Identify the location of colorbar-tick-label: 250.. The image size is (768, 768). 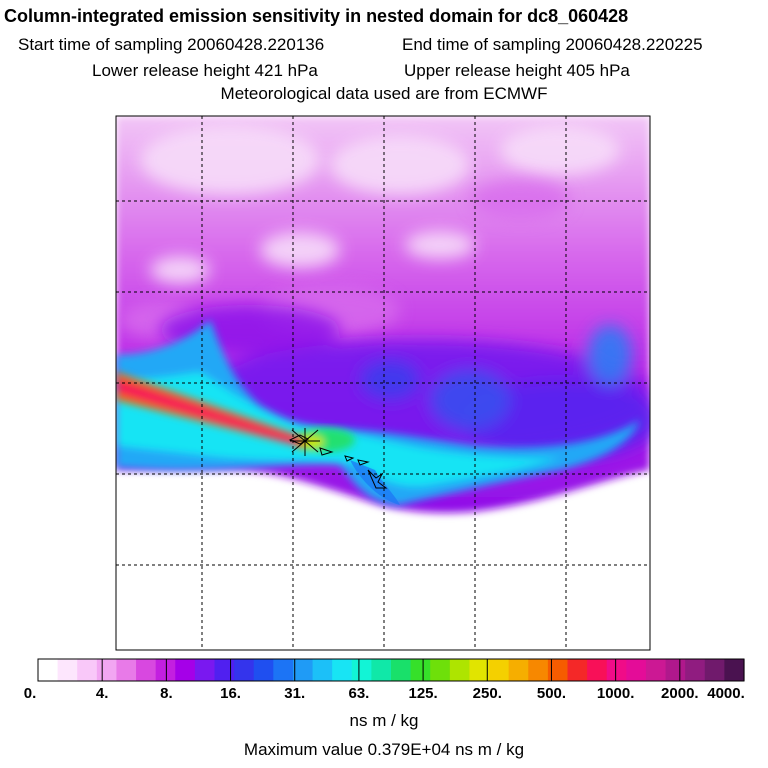
(487, 693).